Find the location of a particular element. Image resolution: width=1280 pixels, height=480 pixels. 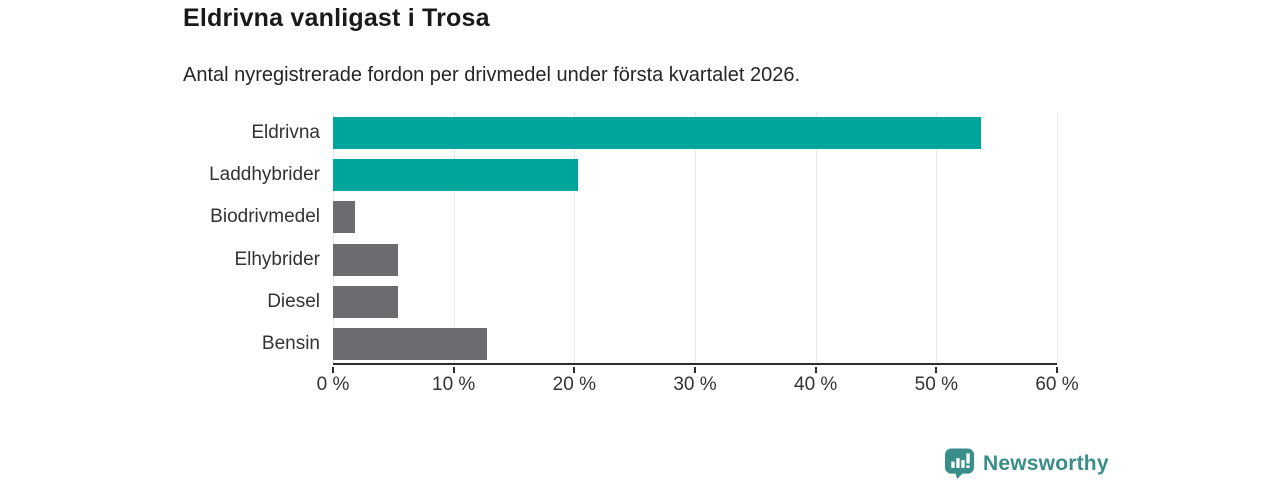

category-label-diesel: Diesel is located at coordinates (293, 301).